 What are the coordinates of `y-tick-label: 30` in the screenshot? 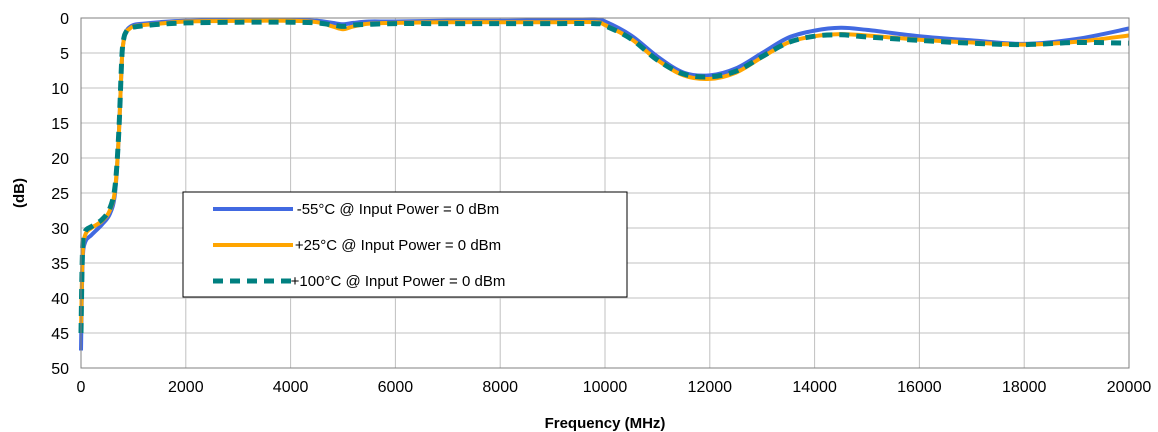 It's located at (60, 229).